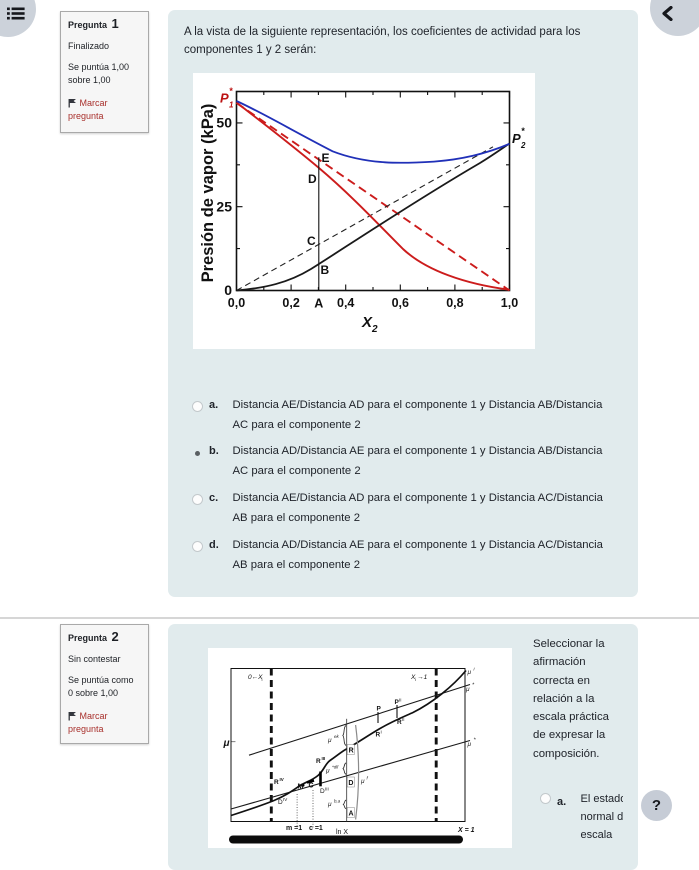 The width and height of the screenshot is (699, 870). Describe the element at coordinates (466, 830) in the screenshot. I see `svg-text: X = 1` at that location.